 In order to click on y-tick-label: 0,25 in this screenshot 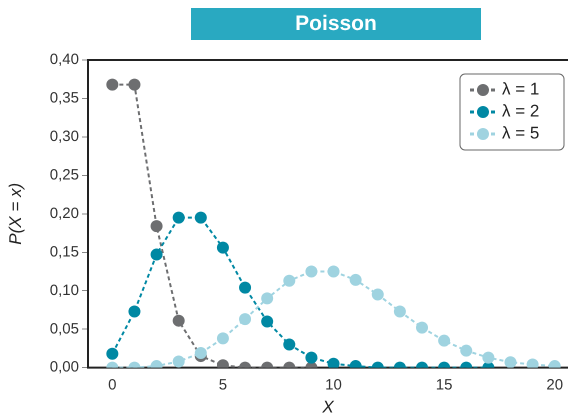, I will do `click(64, 175)`.